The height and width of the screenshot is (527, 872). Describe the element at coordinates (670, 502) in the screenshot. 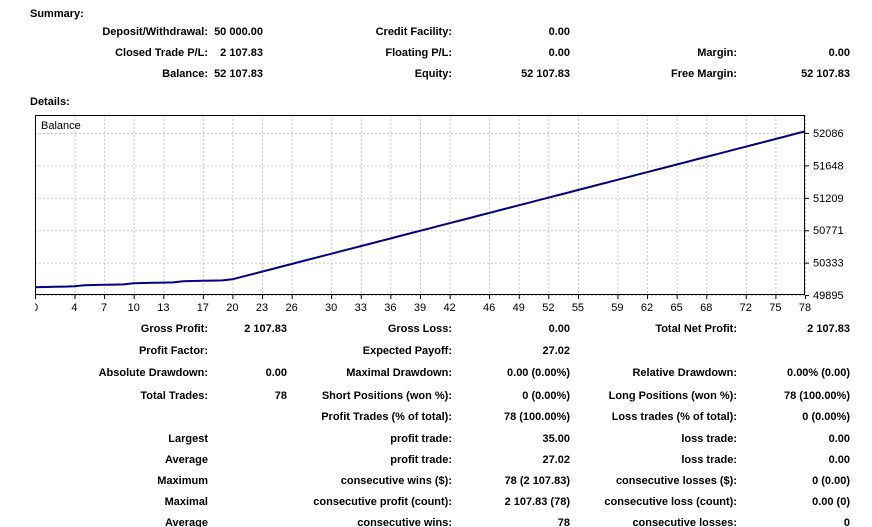

I see `stat-label: consecutive loss (count):` at that location.